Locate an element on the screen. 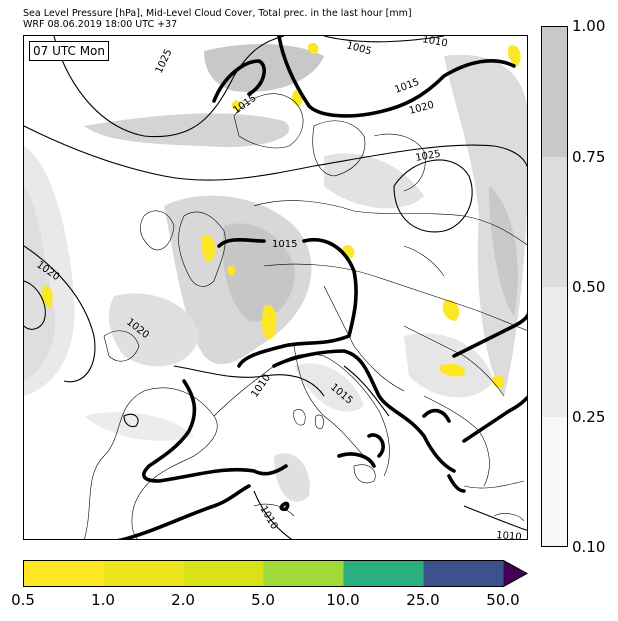 The height and width of the screenshot is (621, 618). precip-colorbar-extend-arrow is located at coordinates (515, 573).